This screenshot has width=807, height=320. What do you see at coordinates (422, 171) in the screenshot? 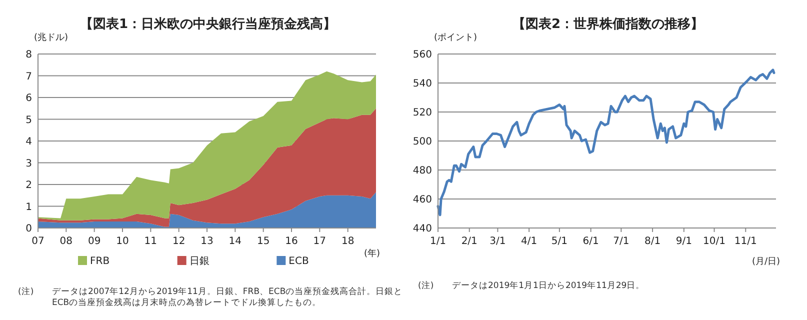
I see `y-tick-label: 480` at bounding box center [422, 171].